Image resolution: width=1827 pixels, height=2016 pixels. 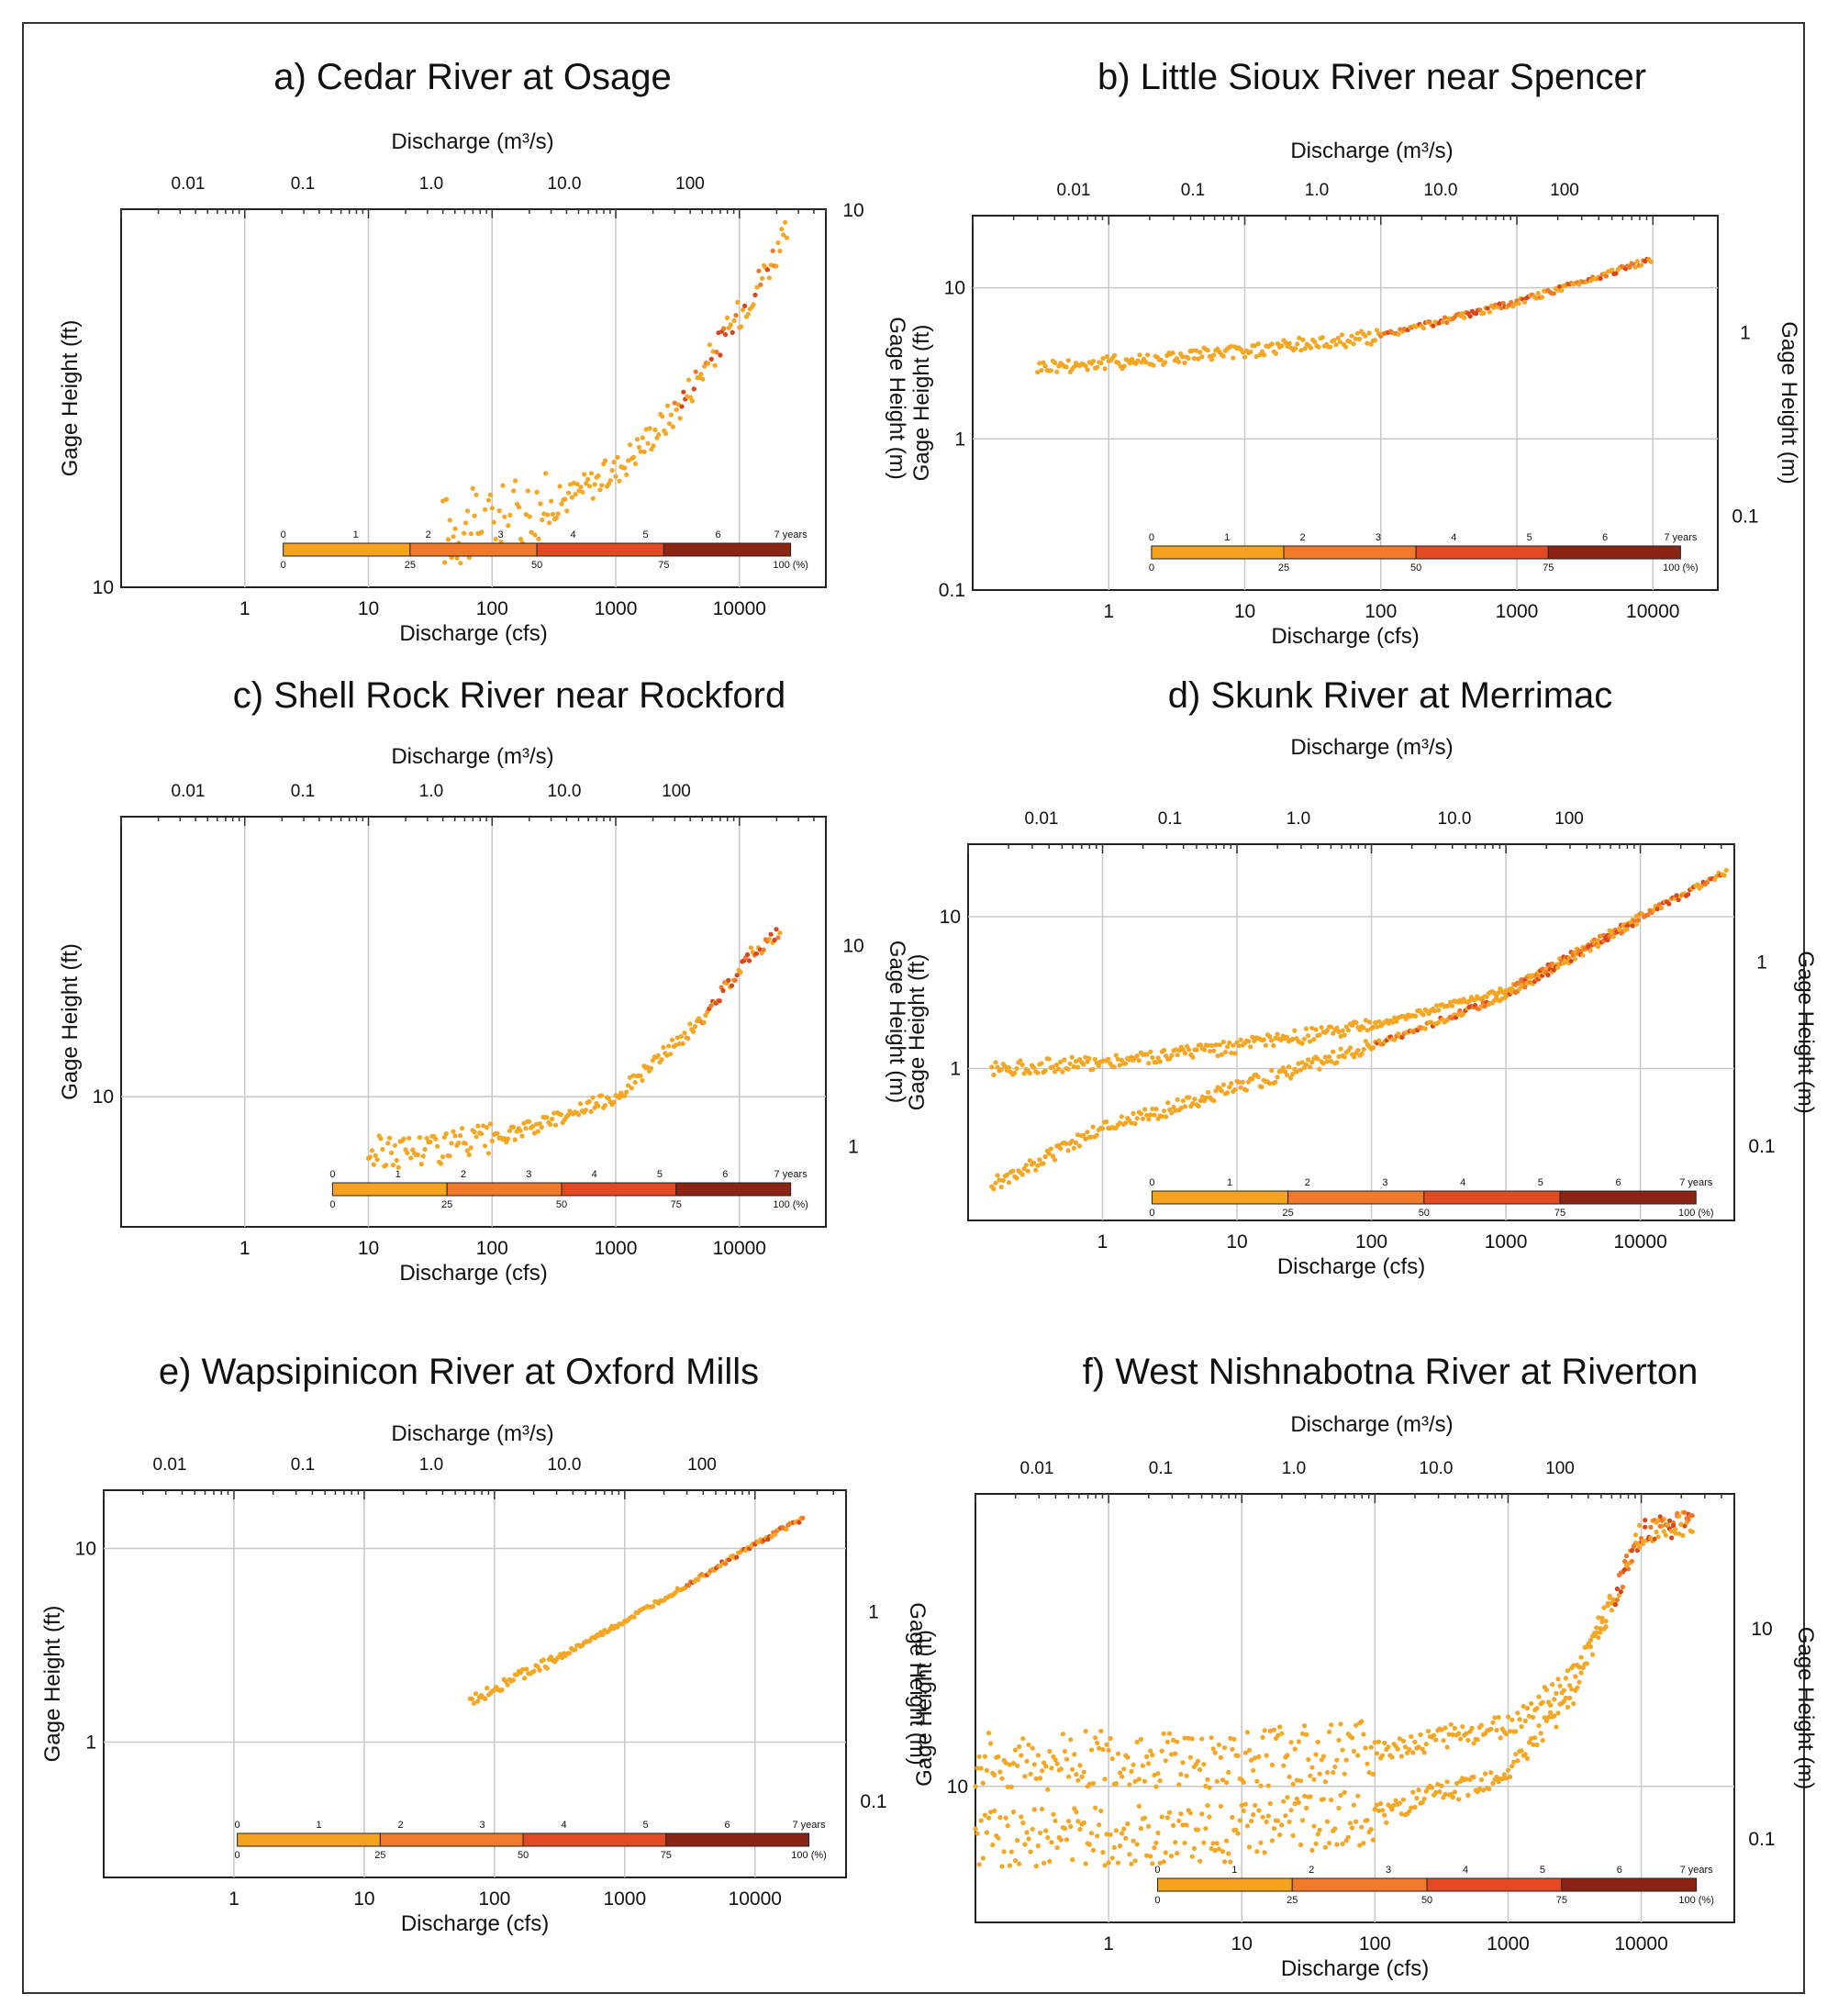 What do you see at coordinates (473, 398) in the screenshot?
I see `plot-area` at bounding box center [473, 398].